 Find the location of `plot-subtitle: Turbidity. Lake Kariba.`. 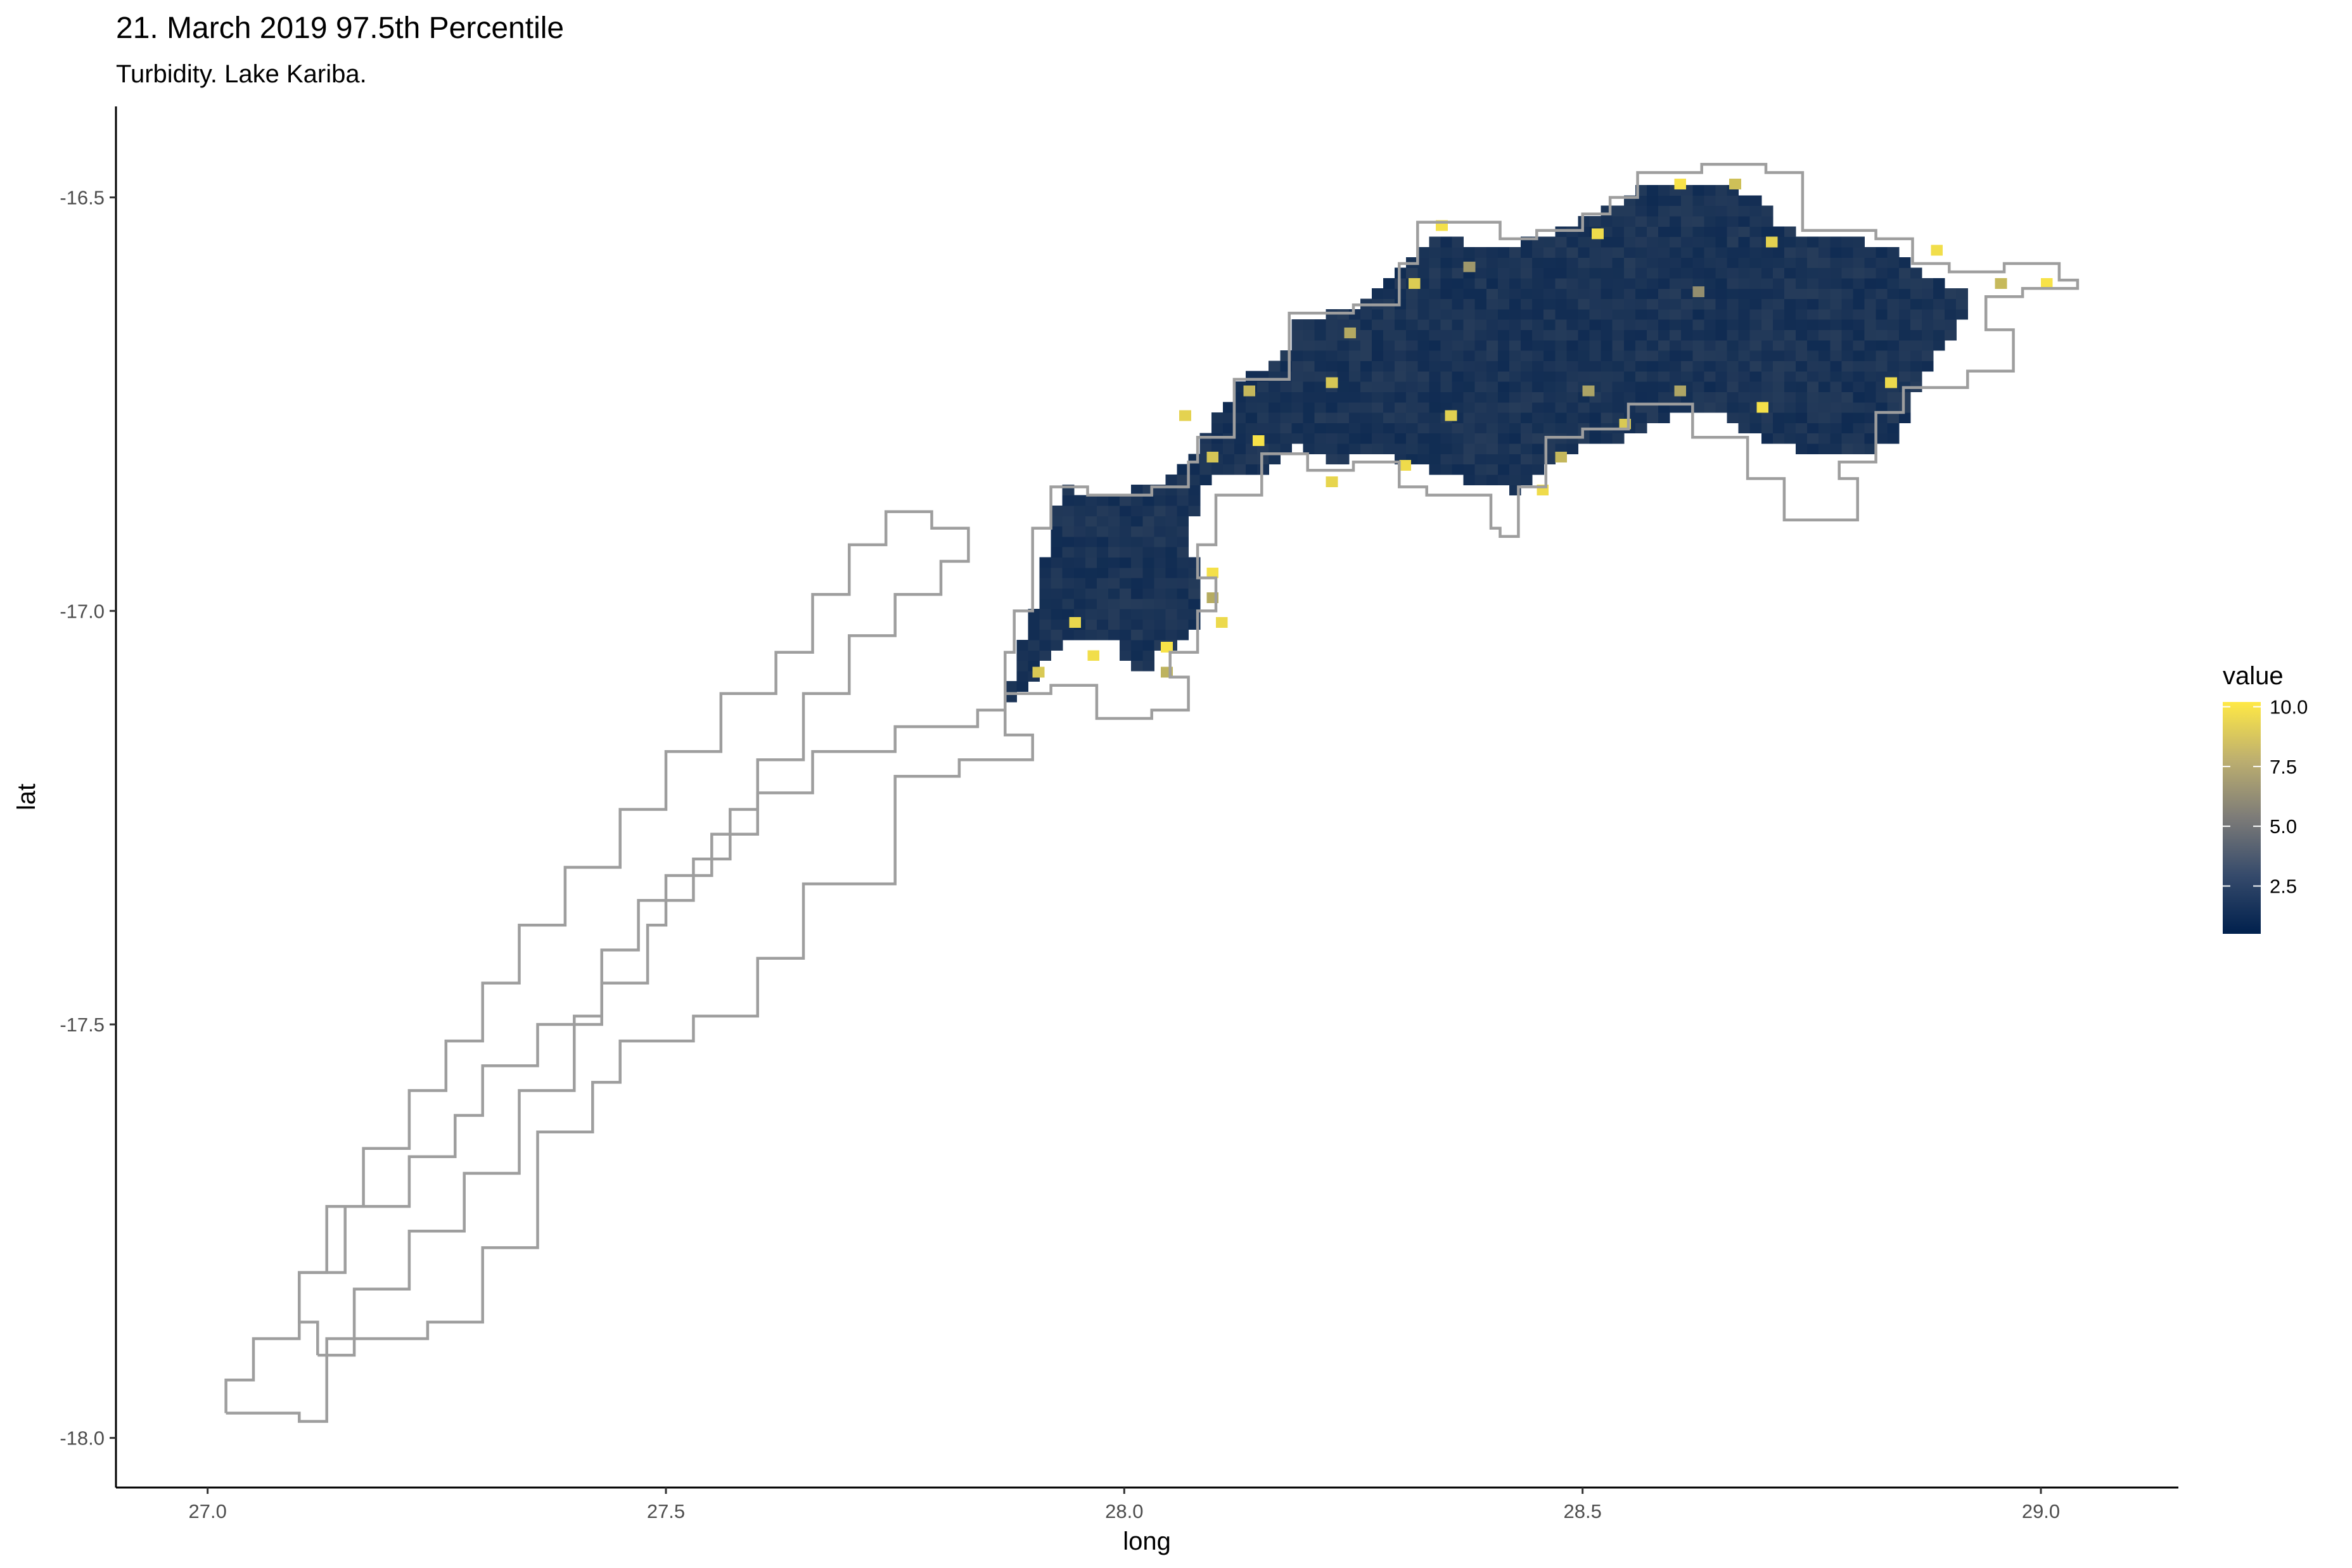

plot-subtitle: Turbidity. Lake Kariba. is located at coordinates (241, 74).